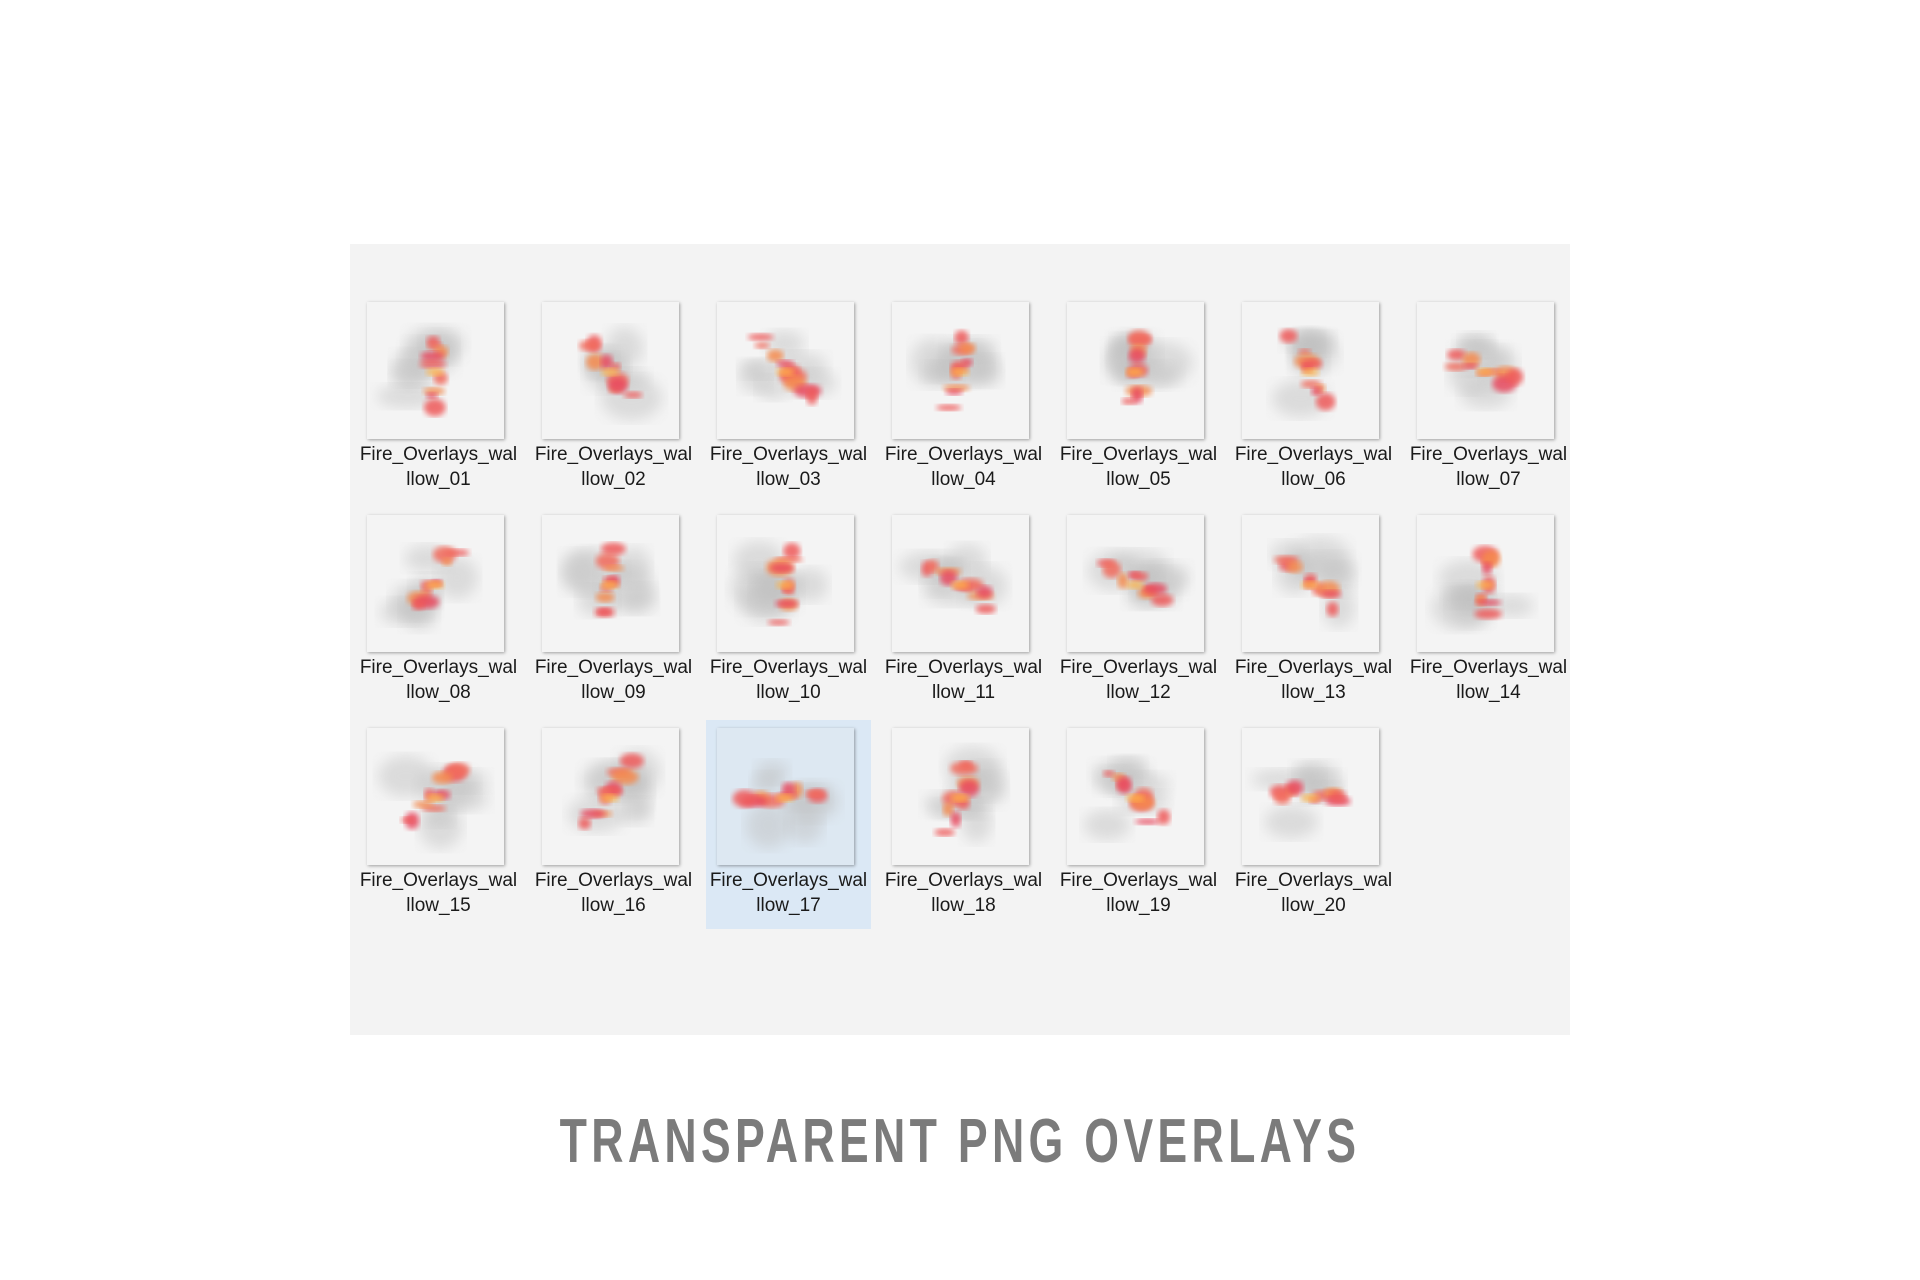  Describe the element at coordinates (1138, 905) in the screenshot. I see `file-name: llow_19` at that location.